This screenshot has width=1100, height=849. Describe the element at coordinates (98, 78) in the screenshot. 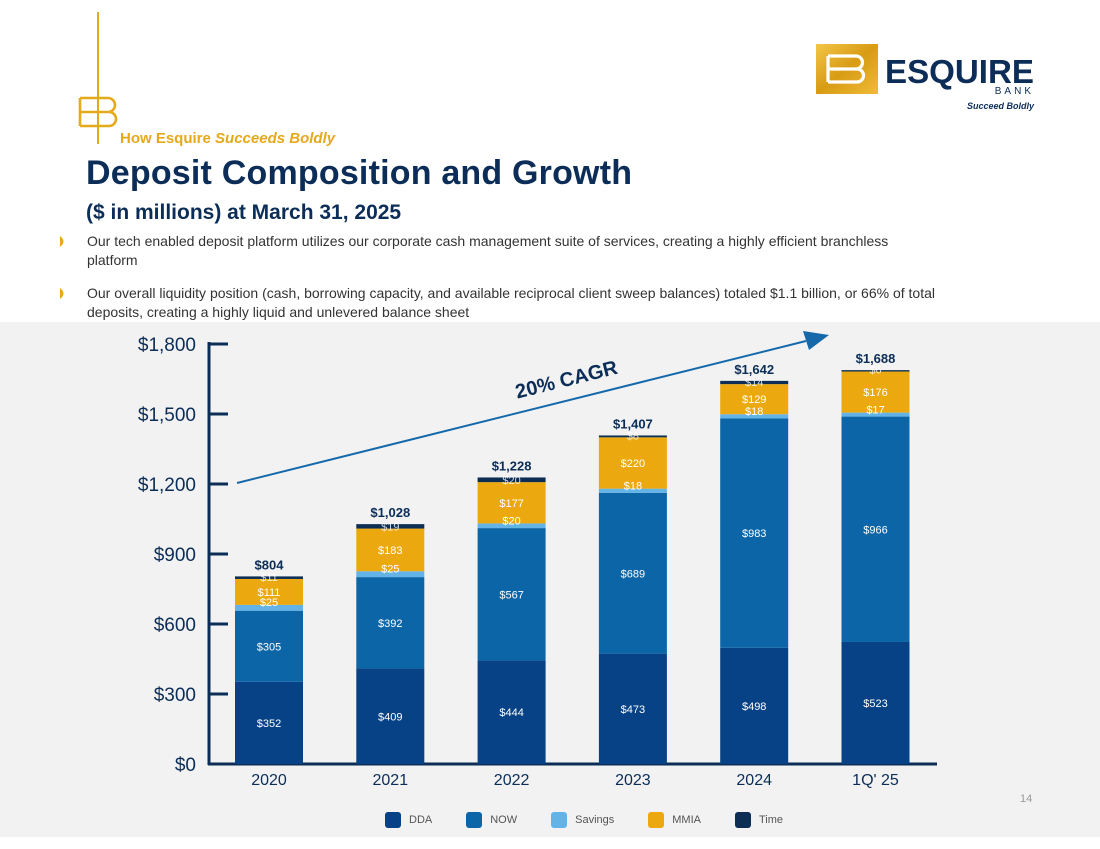

I see `header-gold-rule` at that location.